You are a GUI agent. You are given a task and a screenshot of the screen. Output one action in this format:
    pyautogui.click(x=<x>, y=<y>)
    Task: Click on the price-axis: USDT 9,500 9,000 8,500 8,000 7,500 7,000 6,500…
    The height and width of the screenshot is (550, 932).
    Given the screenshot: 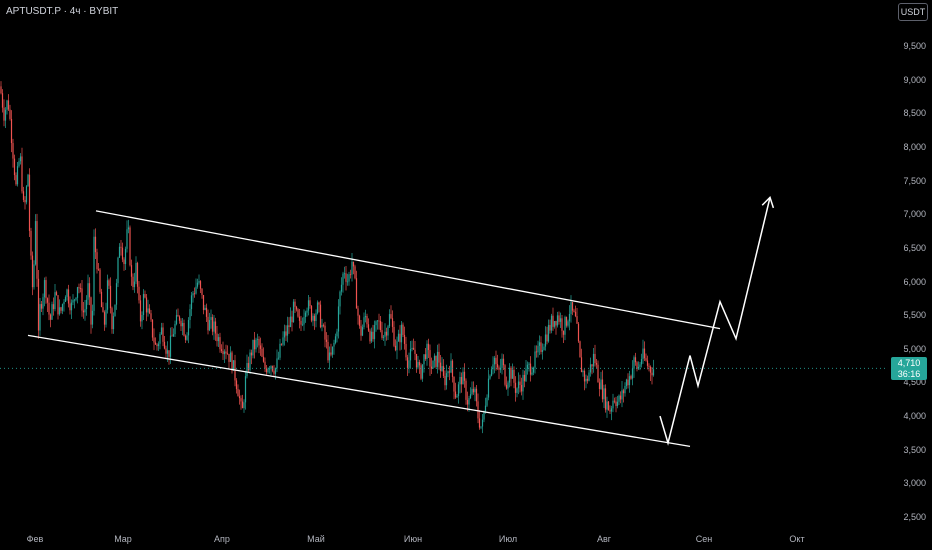 What is the action you would take?
    pyautogui.click(x=909, y=275)
    